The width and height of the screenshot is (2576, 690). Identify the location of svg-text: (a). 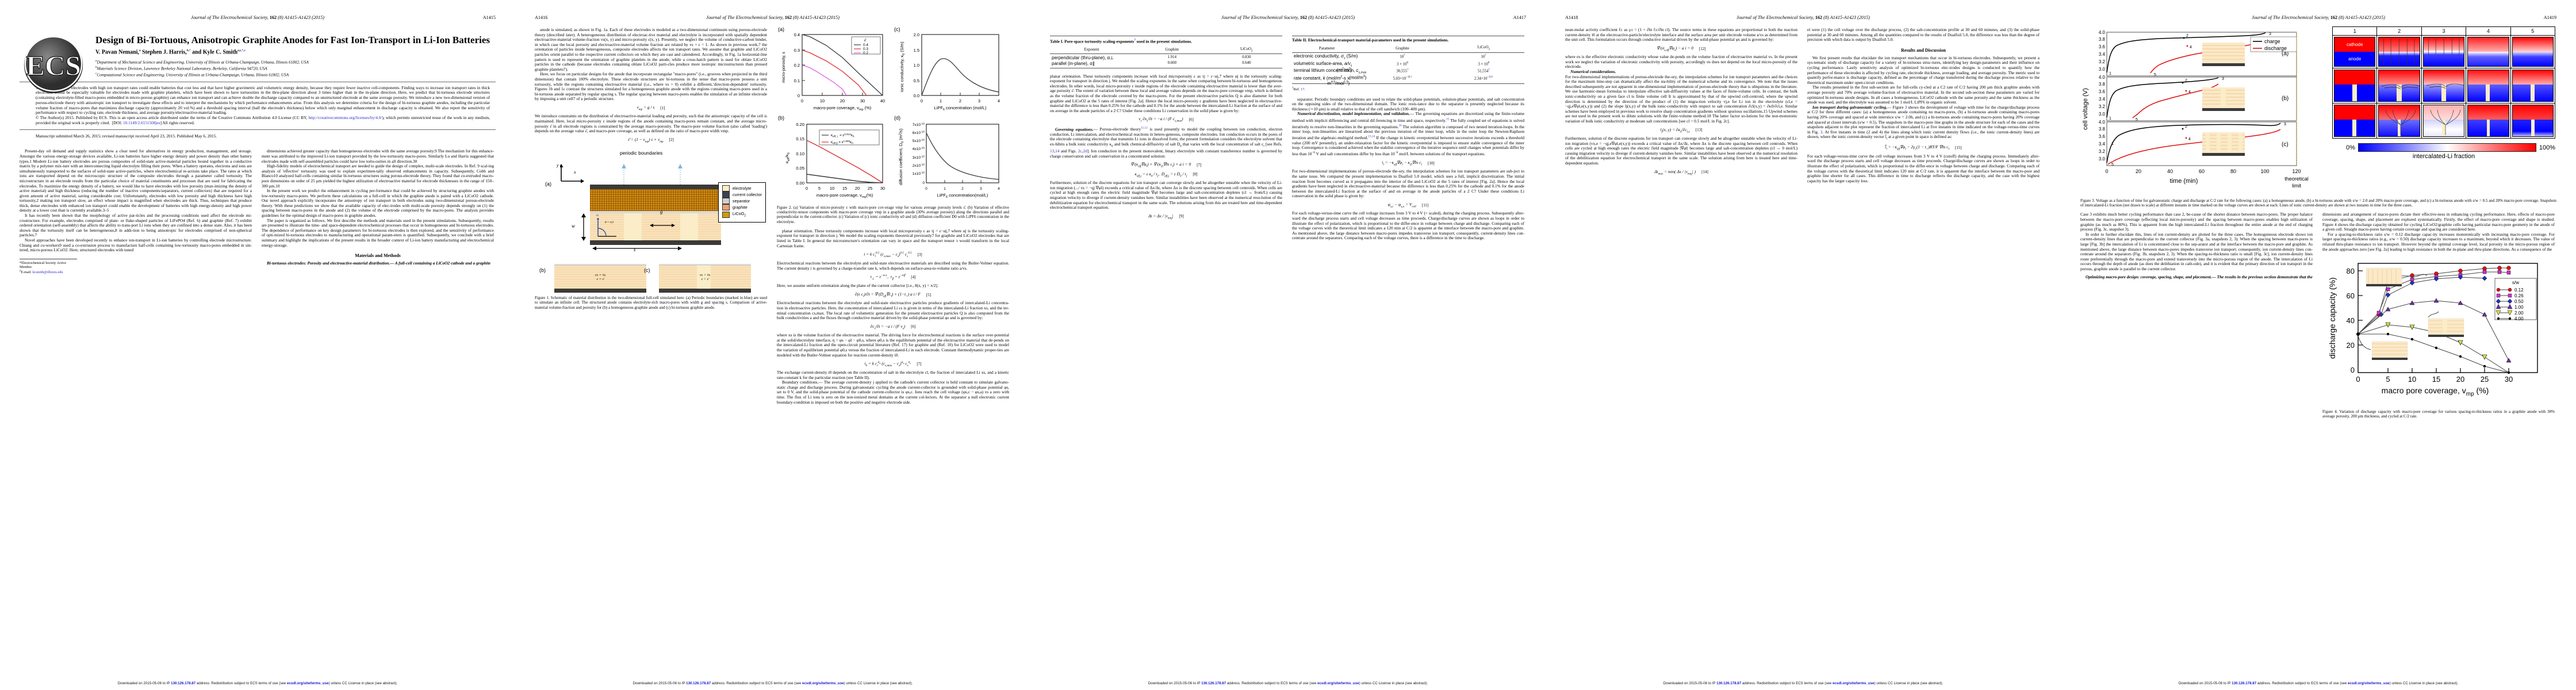
(2285, 54).